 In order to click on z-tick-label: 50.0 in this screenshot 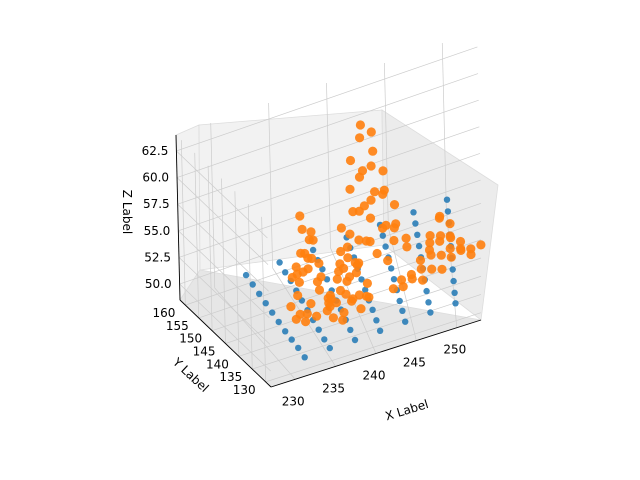, I will do `click(158, 284)`.